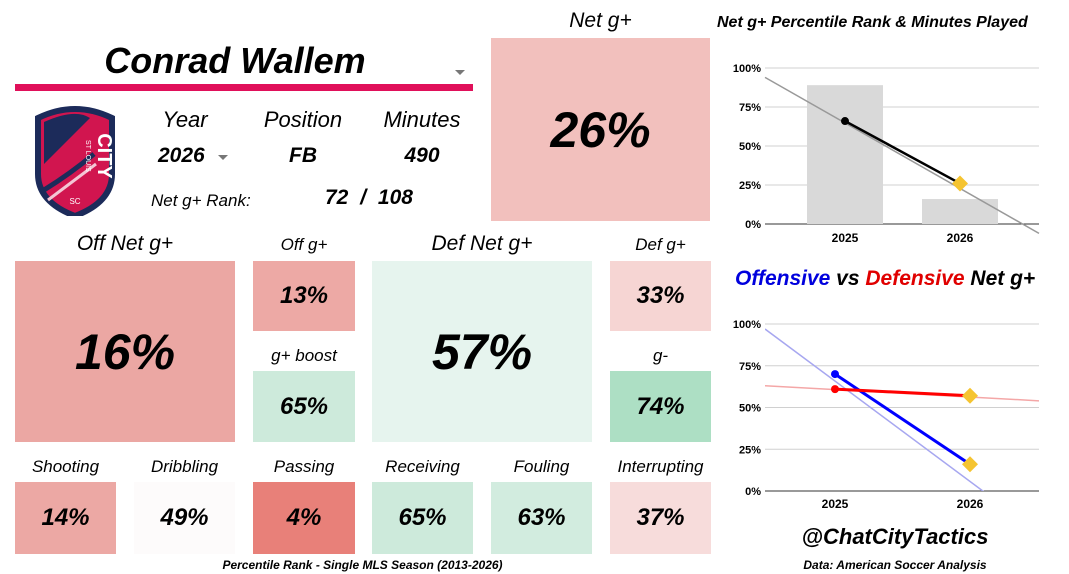  Describe the element at coordinates (902, 392) in the screenshot. I see `chart2-series-defensive` at that location.